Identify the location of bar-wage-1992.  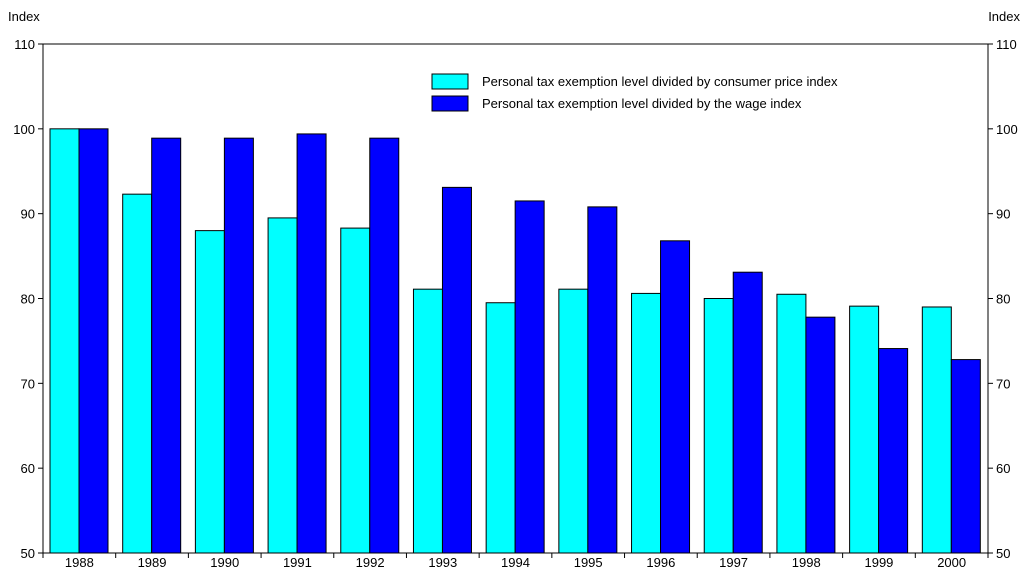
(384, 345).